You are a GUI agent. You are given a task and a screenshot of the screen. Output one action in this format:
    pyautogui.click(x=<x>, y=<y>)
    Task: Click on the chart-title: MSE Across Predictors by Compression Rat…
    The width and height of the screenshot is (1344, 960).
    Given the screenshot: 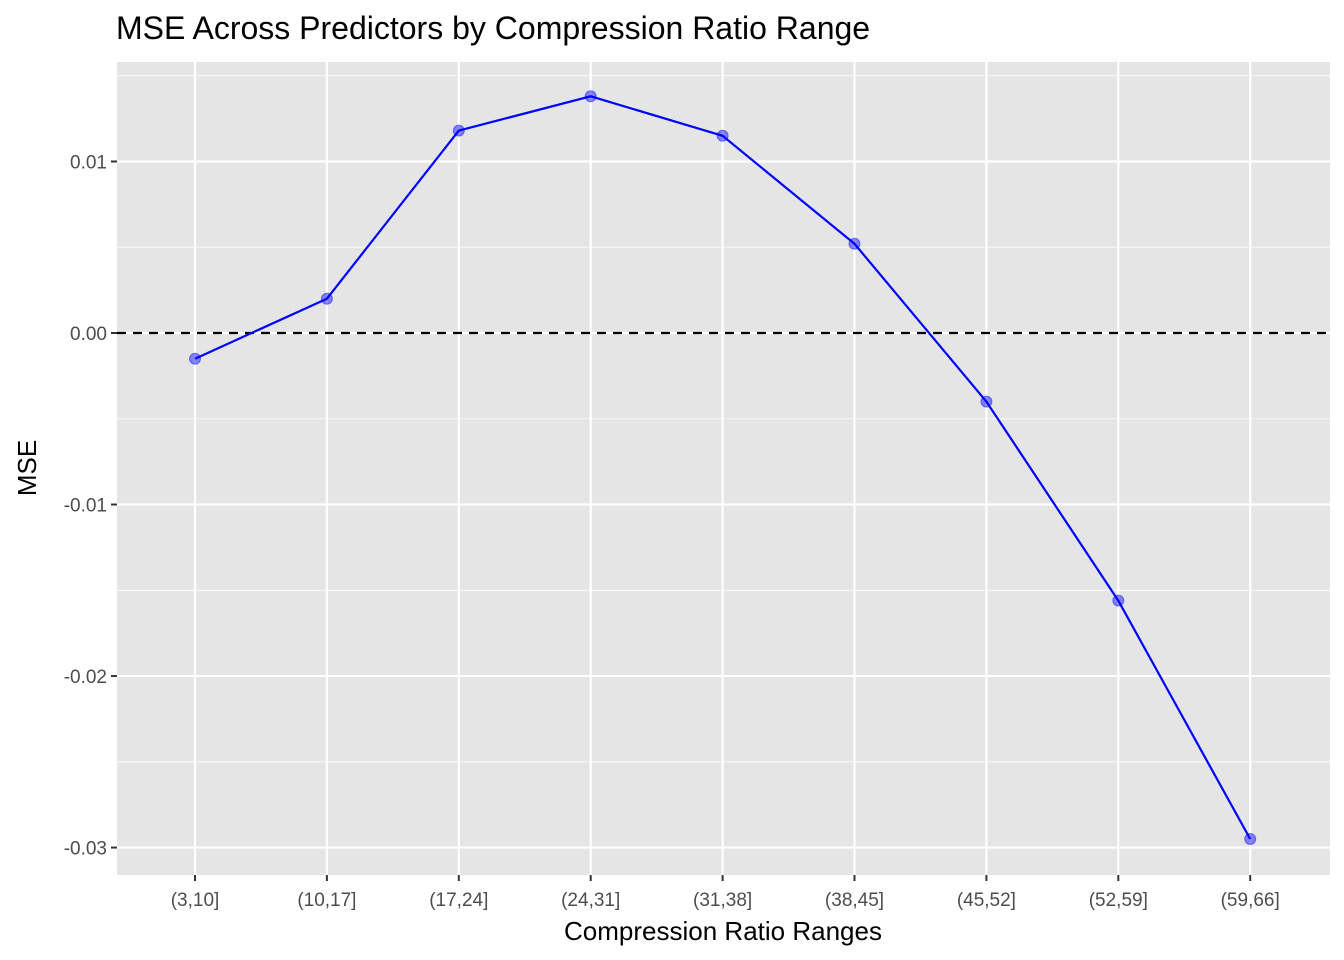 What is the action you would take?
    pyautogui.click(x=493, y=28)
    